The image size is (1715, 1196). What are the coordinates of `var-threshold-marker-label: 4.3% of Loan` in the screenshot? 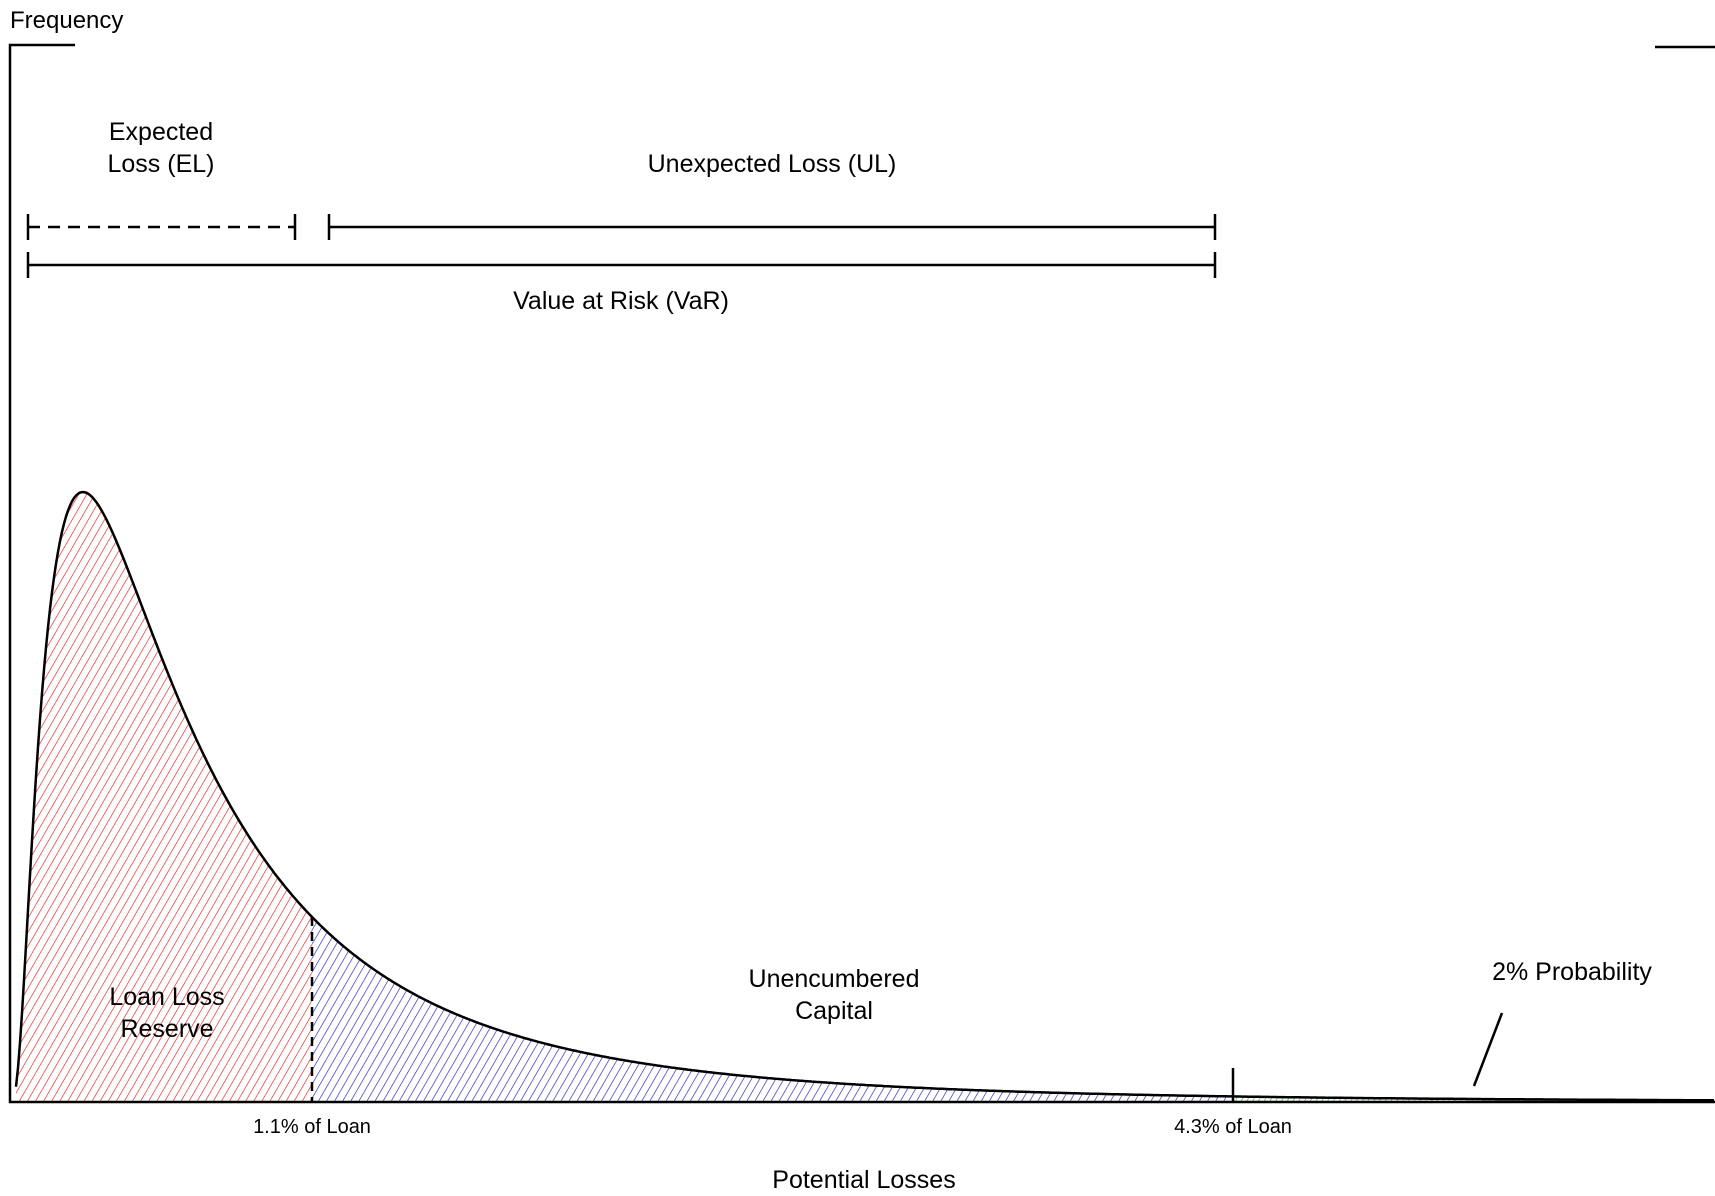 It's located at (1233, 1127).